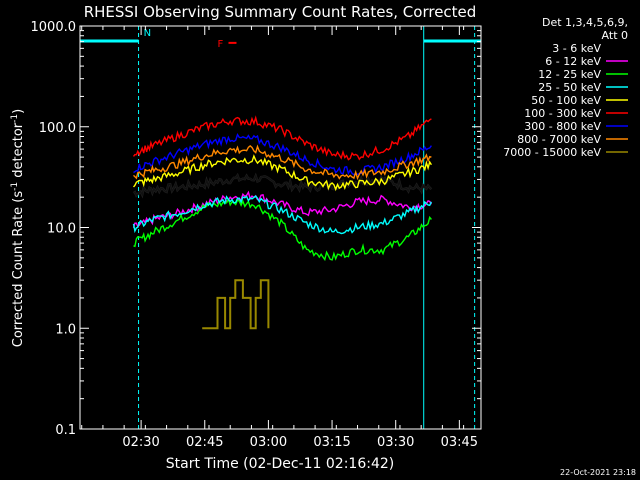  What do you see at coordinates (569, 87) in the screenshot?
I see `legend-entry-label: 25 - 50 keV` at bounding box center [569, 87].